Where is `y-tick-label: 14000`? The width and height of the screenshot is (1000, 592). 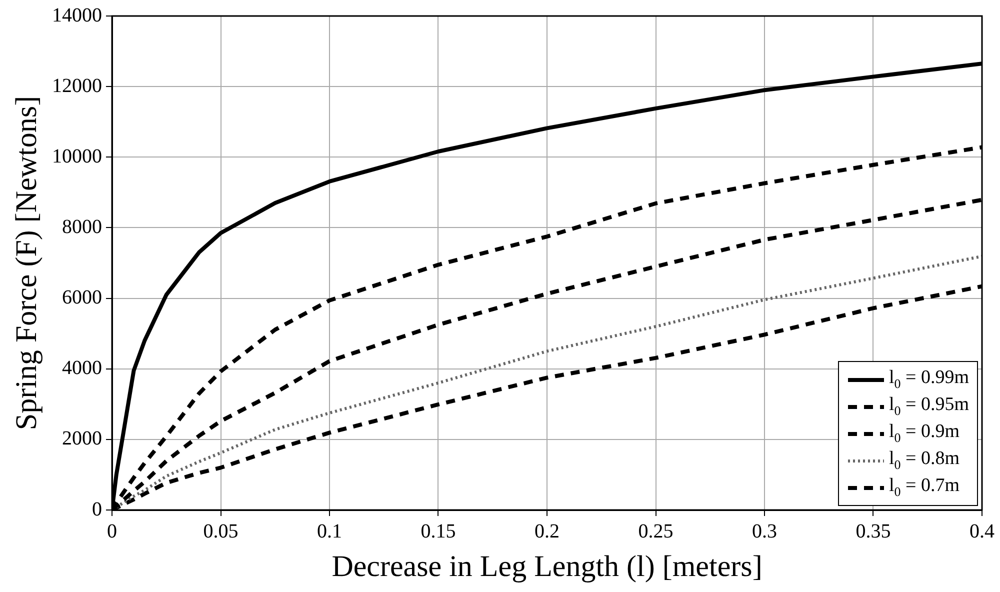 y-tick-label: 14000 is located at coordinates (77, 15).